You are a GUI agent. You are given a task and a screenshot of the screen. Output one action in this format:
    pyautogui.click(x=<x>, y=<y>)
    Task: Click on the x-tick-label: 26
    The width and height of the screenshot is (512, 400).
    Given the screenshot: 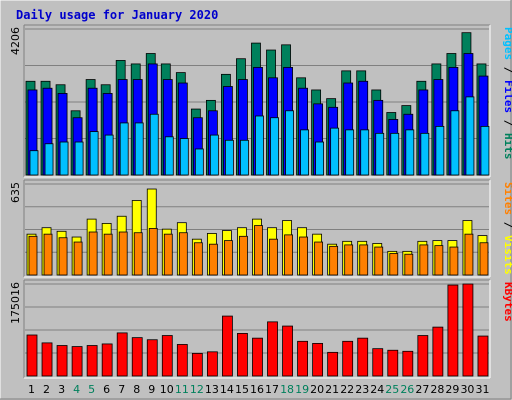 What is the action you would take?
    pyautogui.click(x=407, y=389)
    